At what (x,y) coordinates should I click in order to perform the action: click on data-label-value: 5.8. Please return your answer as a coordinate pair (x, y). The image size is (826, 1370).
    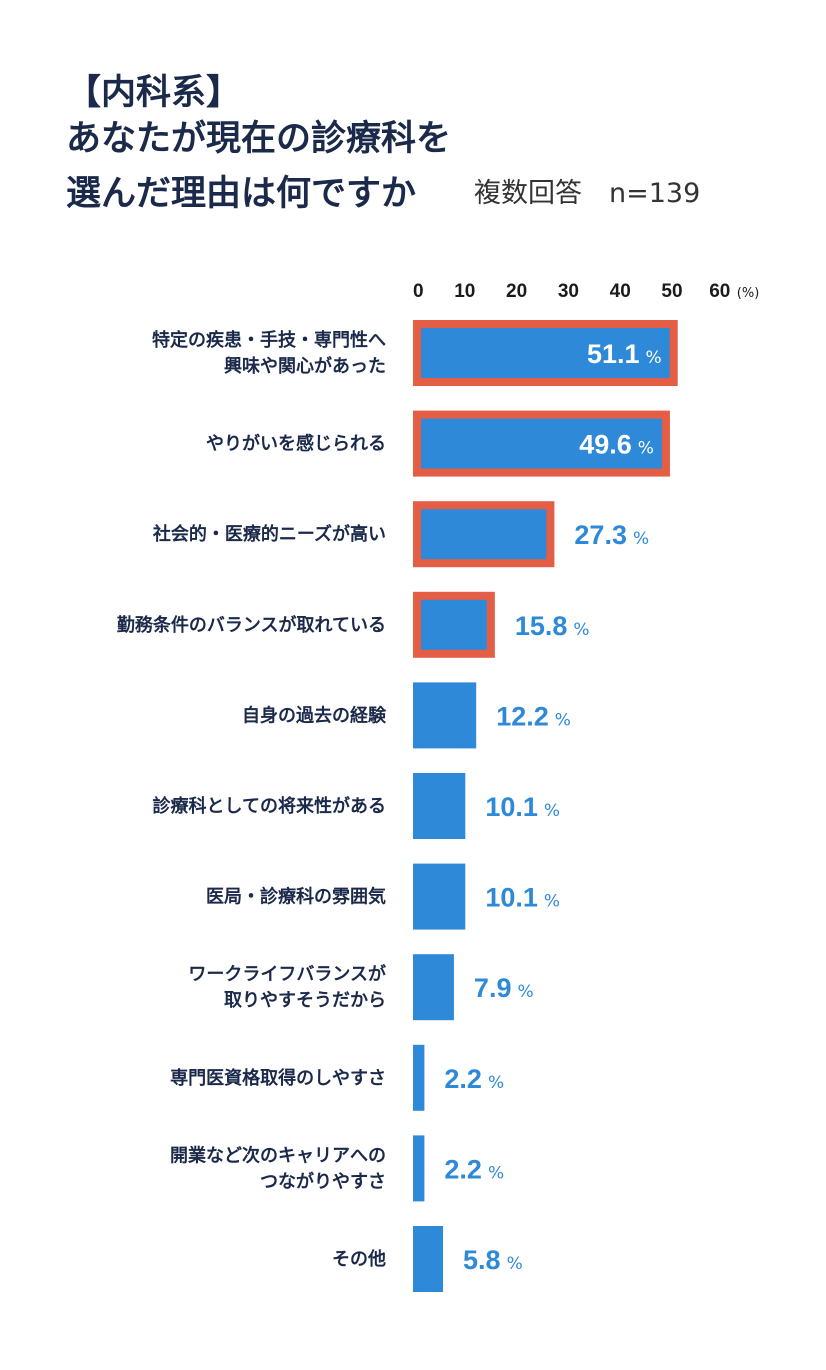
    Looking at the image, I should click on (482, 1260).